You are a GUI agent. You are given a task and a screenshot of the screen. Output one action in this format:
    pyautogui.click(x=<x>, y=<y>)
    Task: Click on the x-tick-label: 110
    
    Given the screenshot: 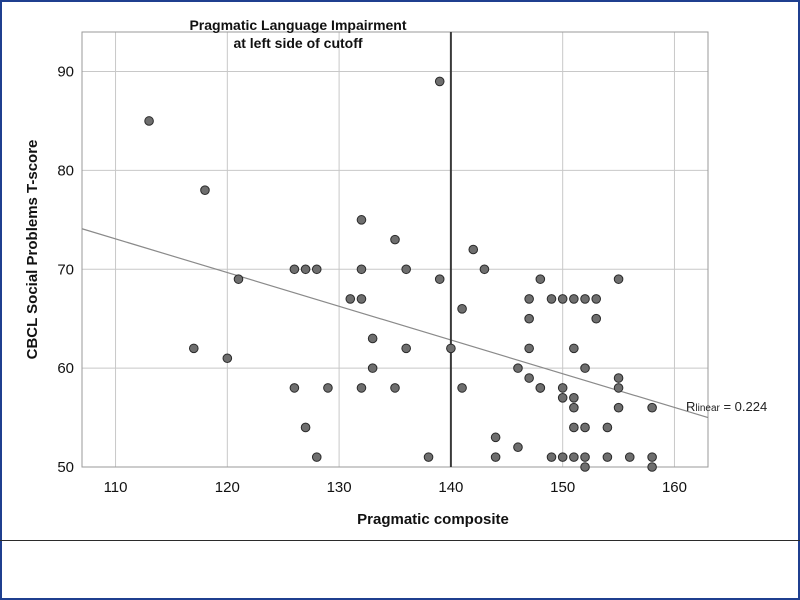 What is the action you would take?
    pyautogui.click(x=116, y=487)
    